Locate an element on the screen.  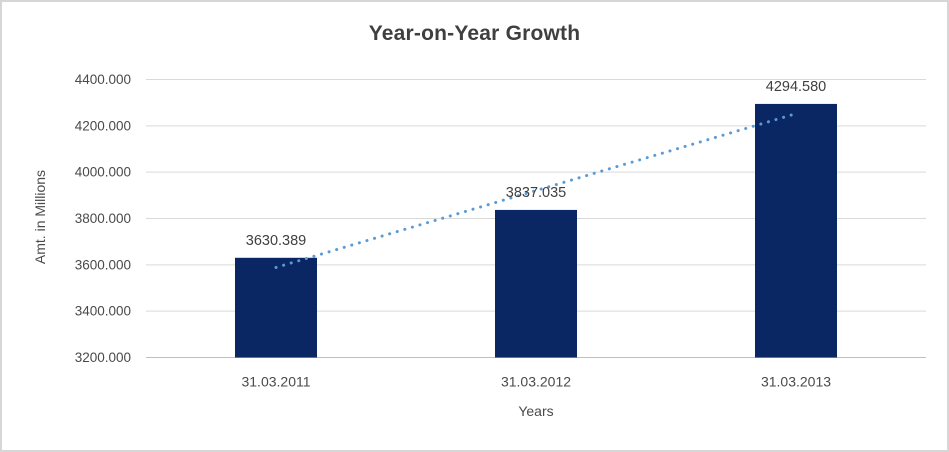
x-axis-title: Years is located at coordinates (536, 411).